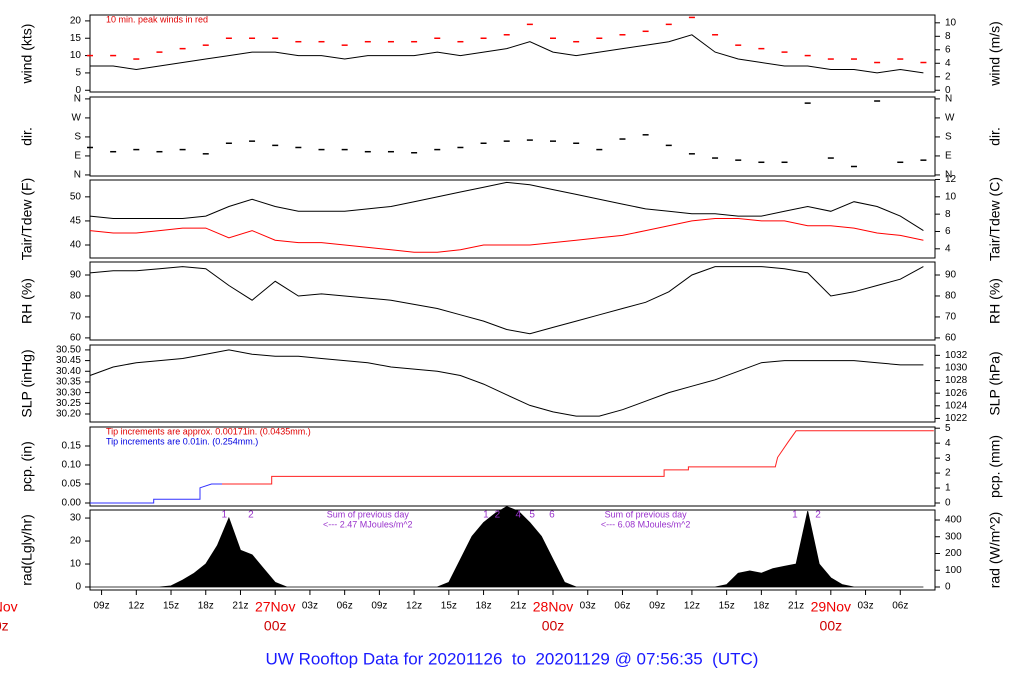 Image resolution: width=1024 pixels, height=700 pixels. Describe the element at coordinates (275, 607) in the screenshot. I see `day-label: 27Nov` at that location.